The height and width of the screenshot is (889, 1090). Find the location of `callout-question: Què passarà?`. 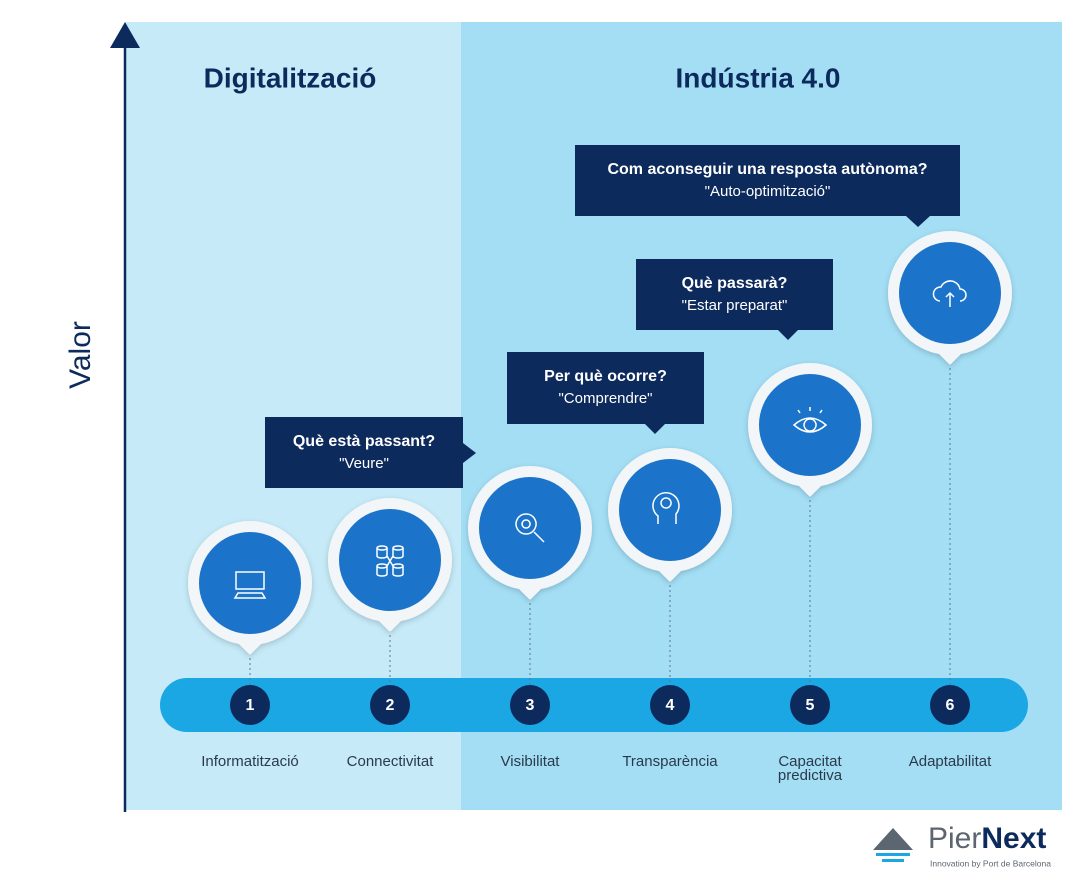

callout-question: Què passarà? is located at coordinates (735, 283).